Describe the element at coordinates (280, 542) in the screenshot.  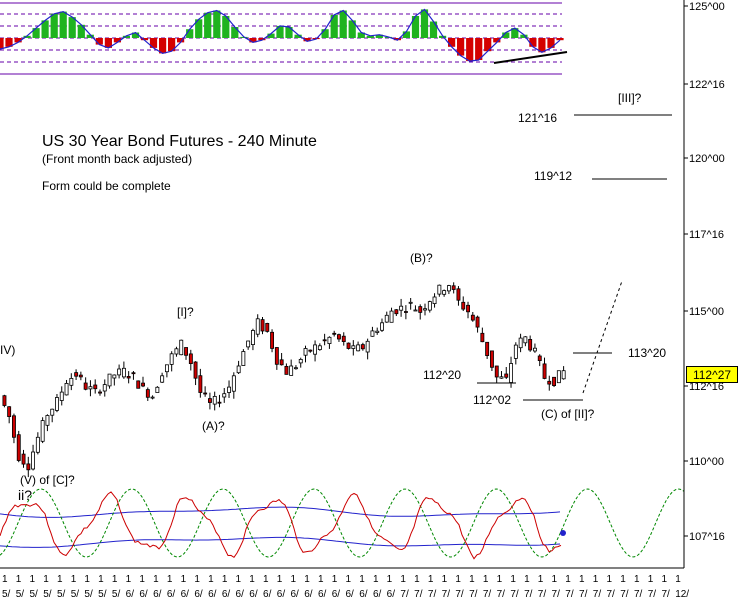
I see `lower-band-line` at that location.